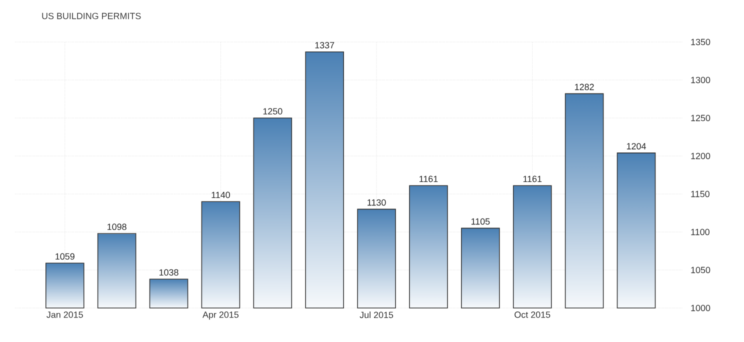 This screenshot has height=342, width=744. What do you see at coordinates (700, 80) in the screenshot?
I see `y-tick-label: 1300` at bounding box center [700, 80].